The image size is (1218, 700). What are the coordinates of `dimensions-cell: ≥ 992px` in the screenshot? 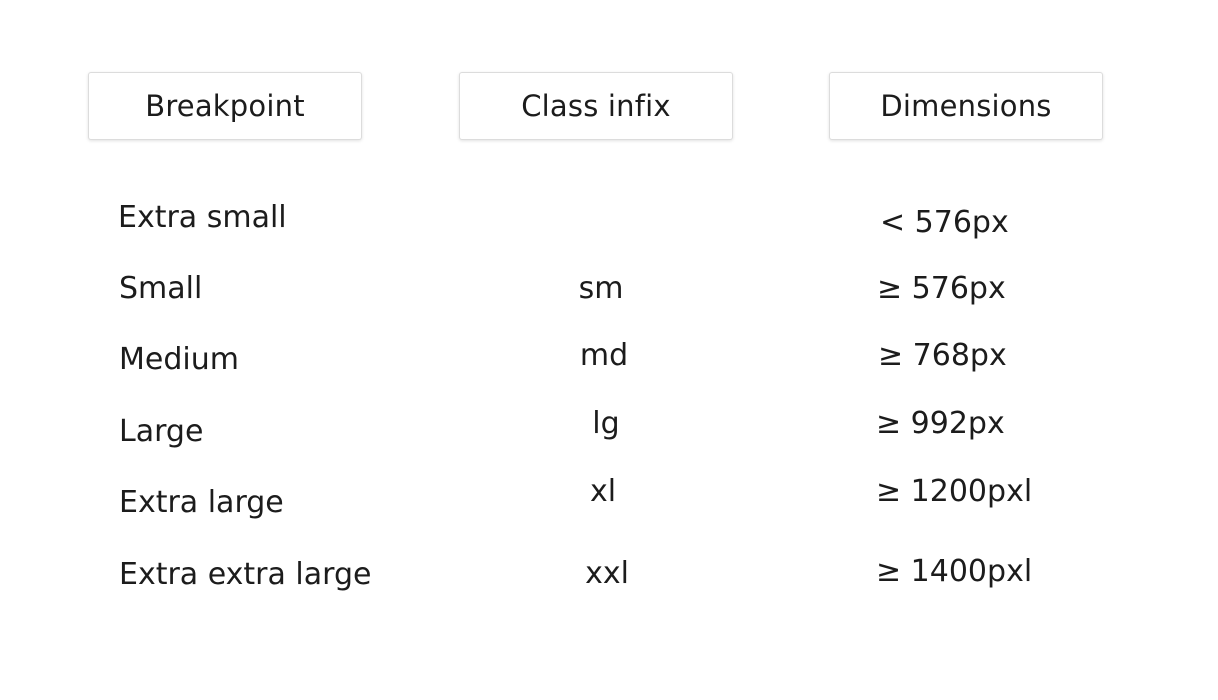 It's located at (940, 423).